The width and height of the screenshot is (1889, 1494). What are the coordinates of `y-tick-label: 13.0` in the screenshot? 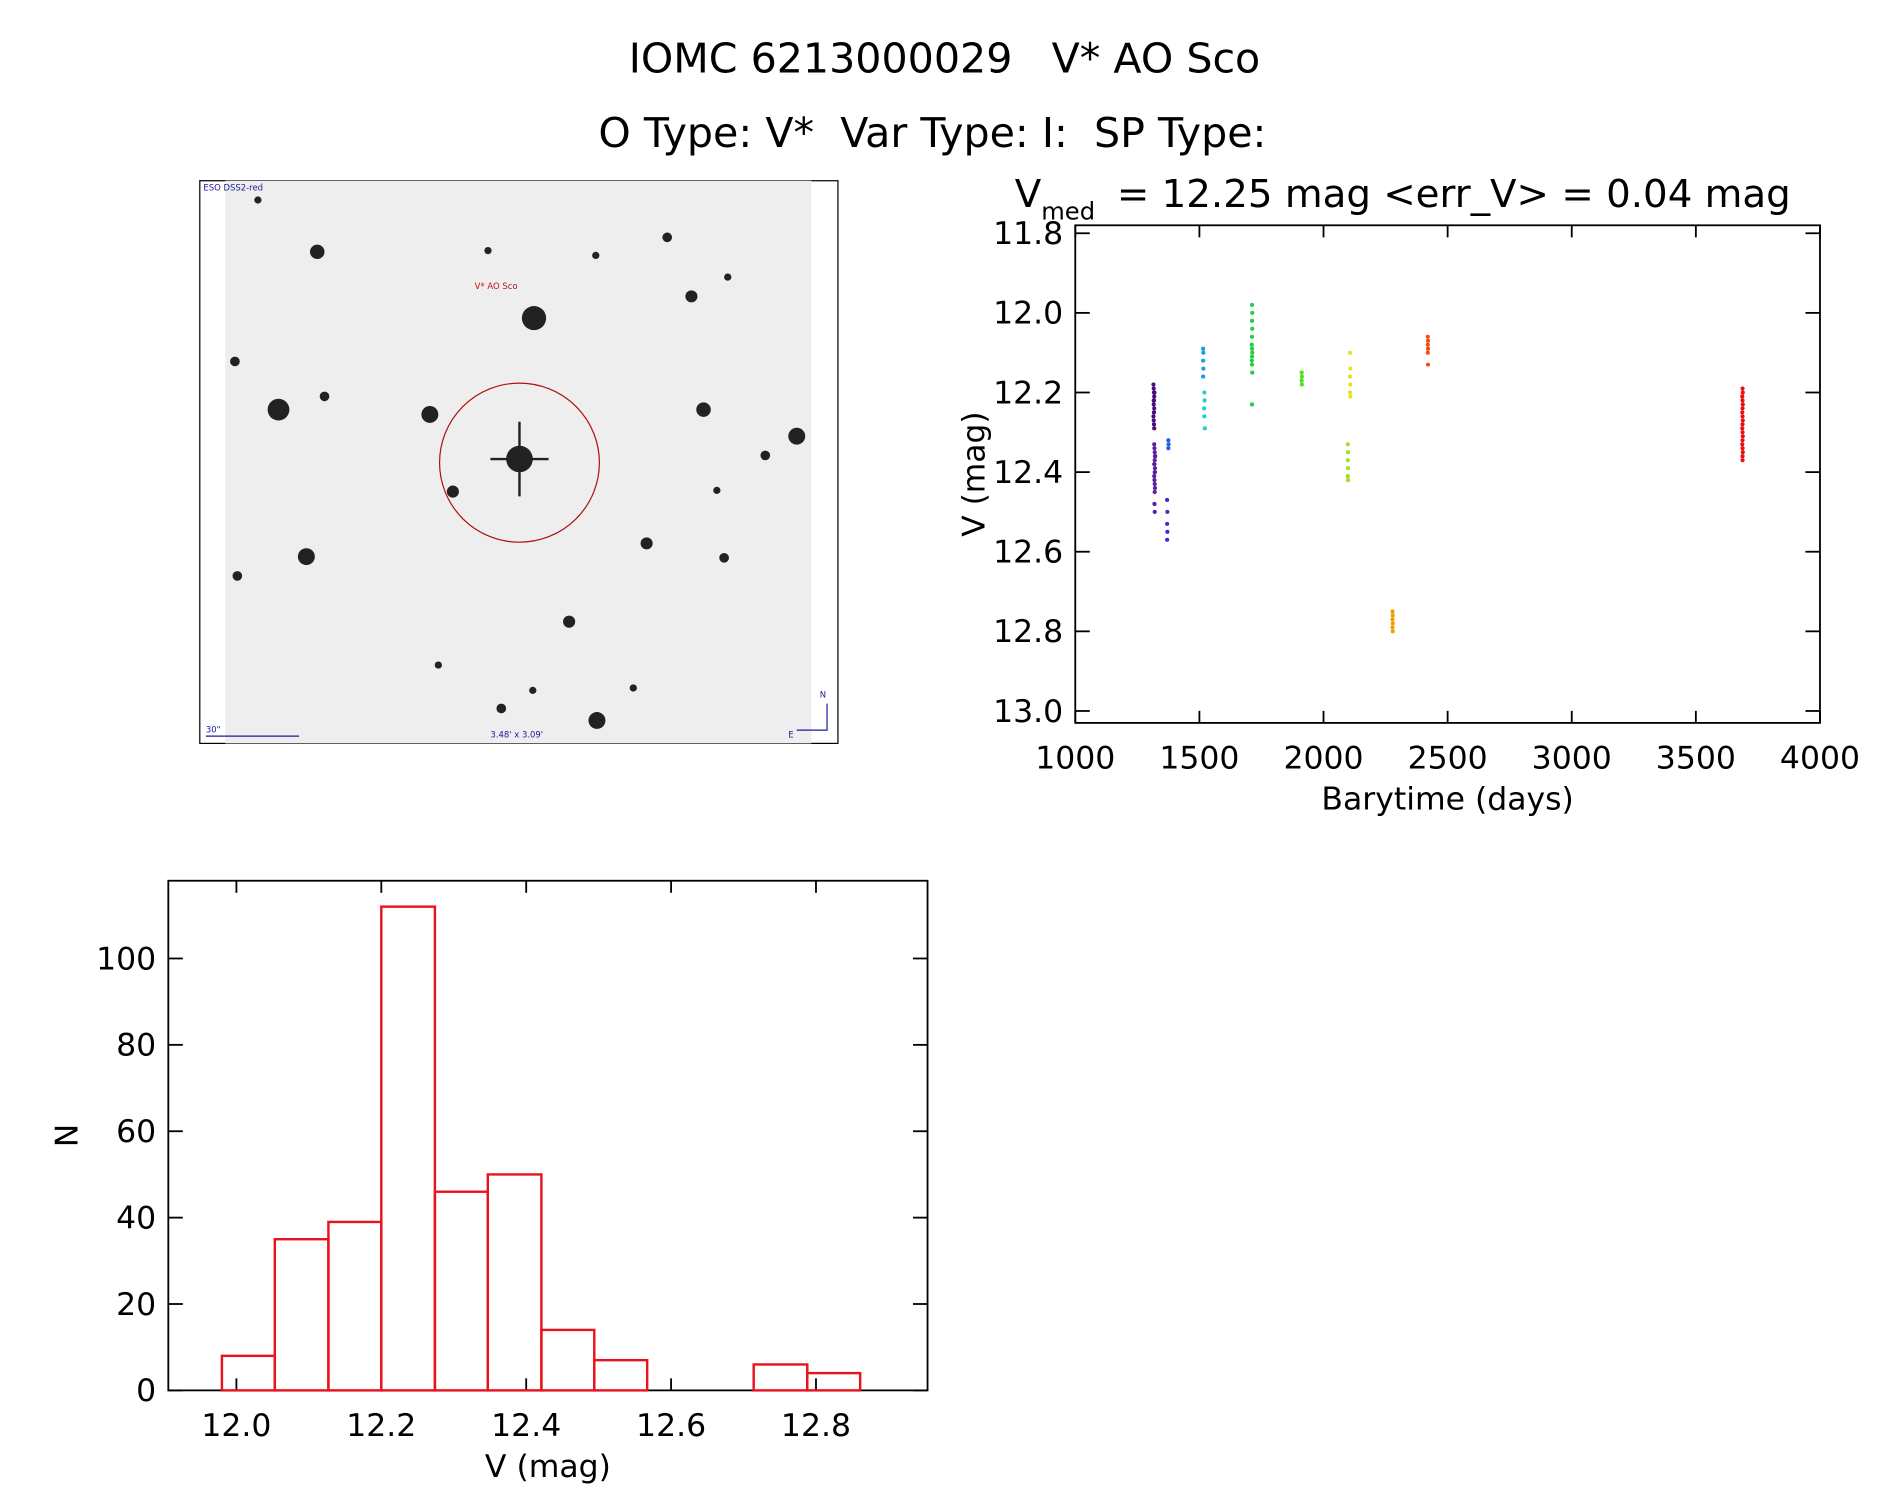 It's located at (1028, 712).